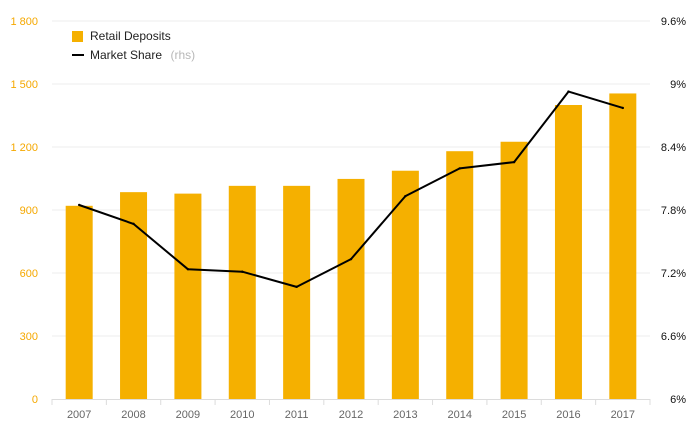 The image size is (700, 433). Describe the element at coordinates (24, 22) in the screenshot. I see `y-left-tick-label: 1 800` at that location.